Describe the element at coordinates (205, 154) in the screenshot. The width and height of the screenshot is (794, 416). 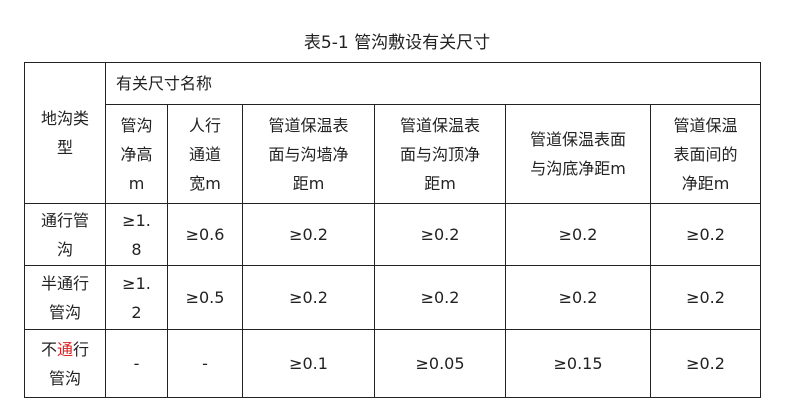
I see `column-header: 人行 通道 宽m` at that location.